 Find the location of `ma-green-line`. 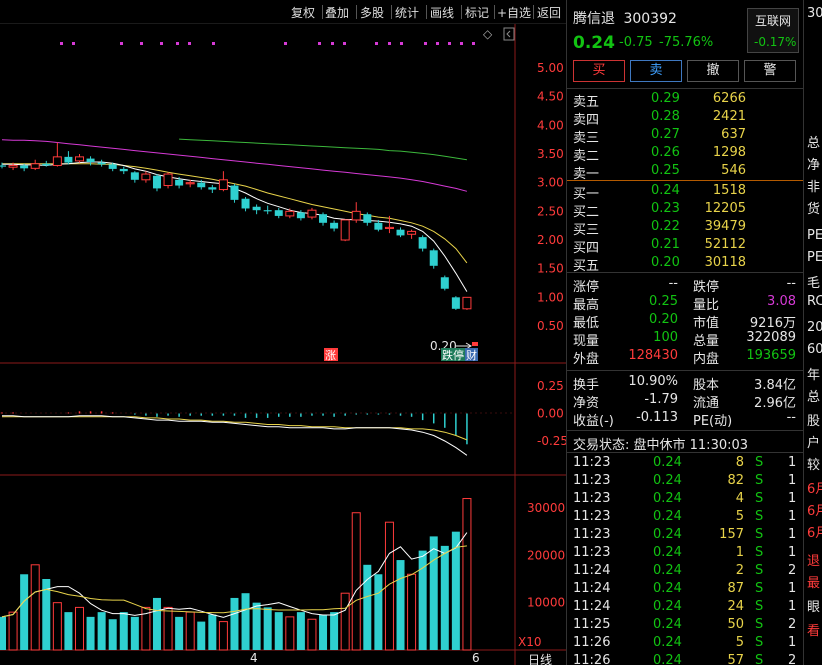

ma-green-line is located at coordinates (323, 149).